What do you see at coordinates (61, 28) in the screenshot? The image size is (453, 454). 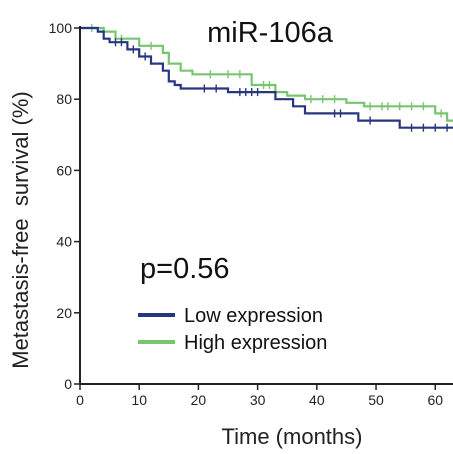 I see `y-tick-label-5: 100` at bounding box center [61, 28].